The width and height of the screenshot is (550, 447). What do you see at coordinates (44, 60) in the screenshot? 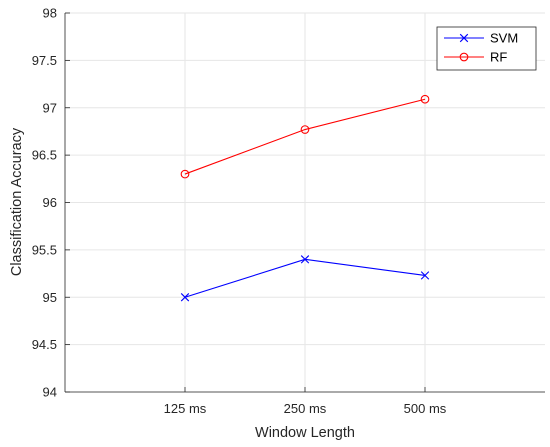
I see `y-tick-label: 97.5` at bounding box center [44, 60].